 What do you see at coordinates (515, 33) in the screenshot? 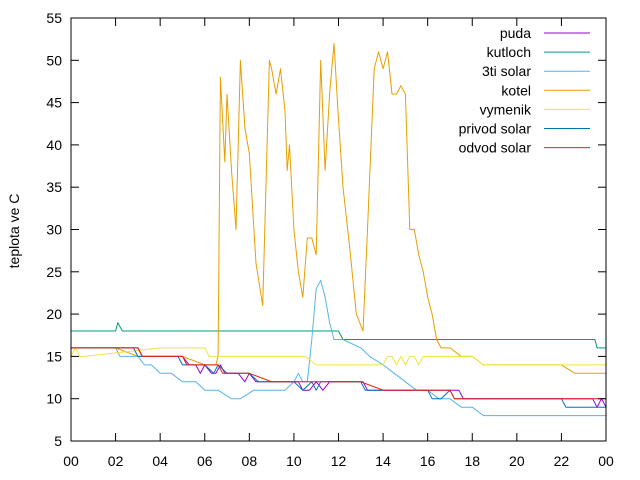
I see `legend-label: puda` at bounding box center [515, 33].